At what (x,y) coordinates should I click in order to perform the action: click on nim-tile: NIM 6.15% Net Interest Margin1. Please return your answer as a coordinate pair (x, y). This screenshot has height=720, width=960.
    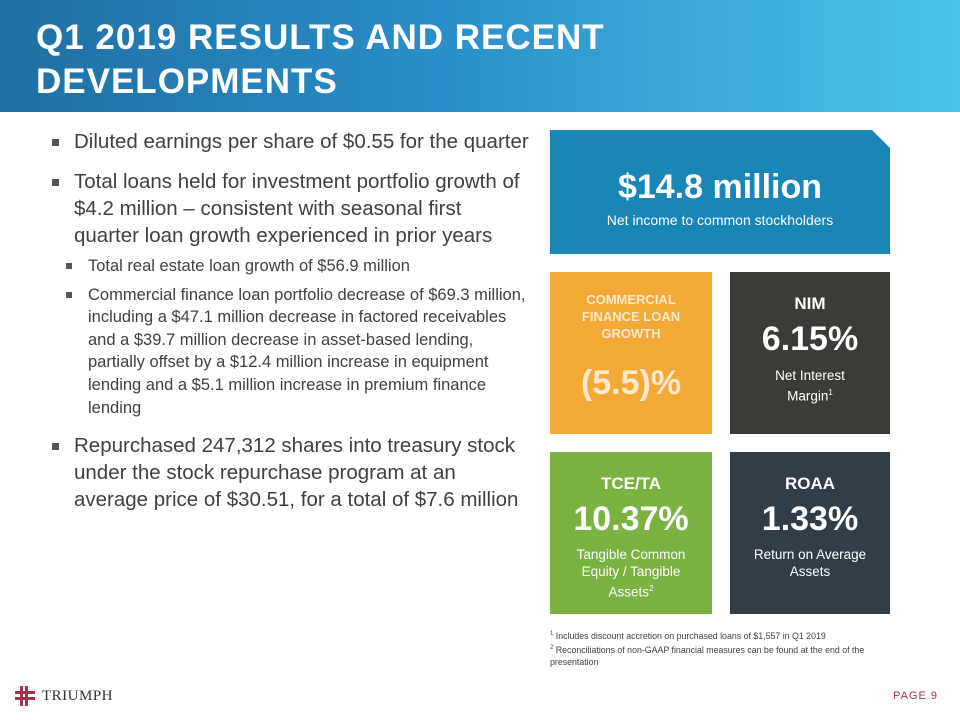
    Looking at the image, I should click on (810, 353).